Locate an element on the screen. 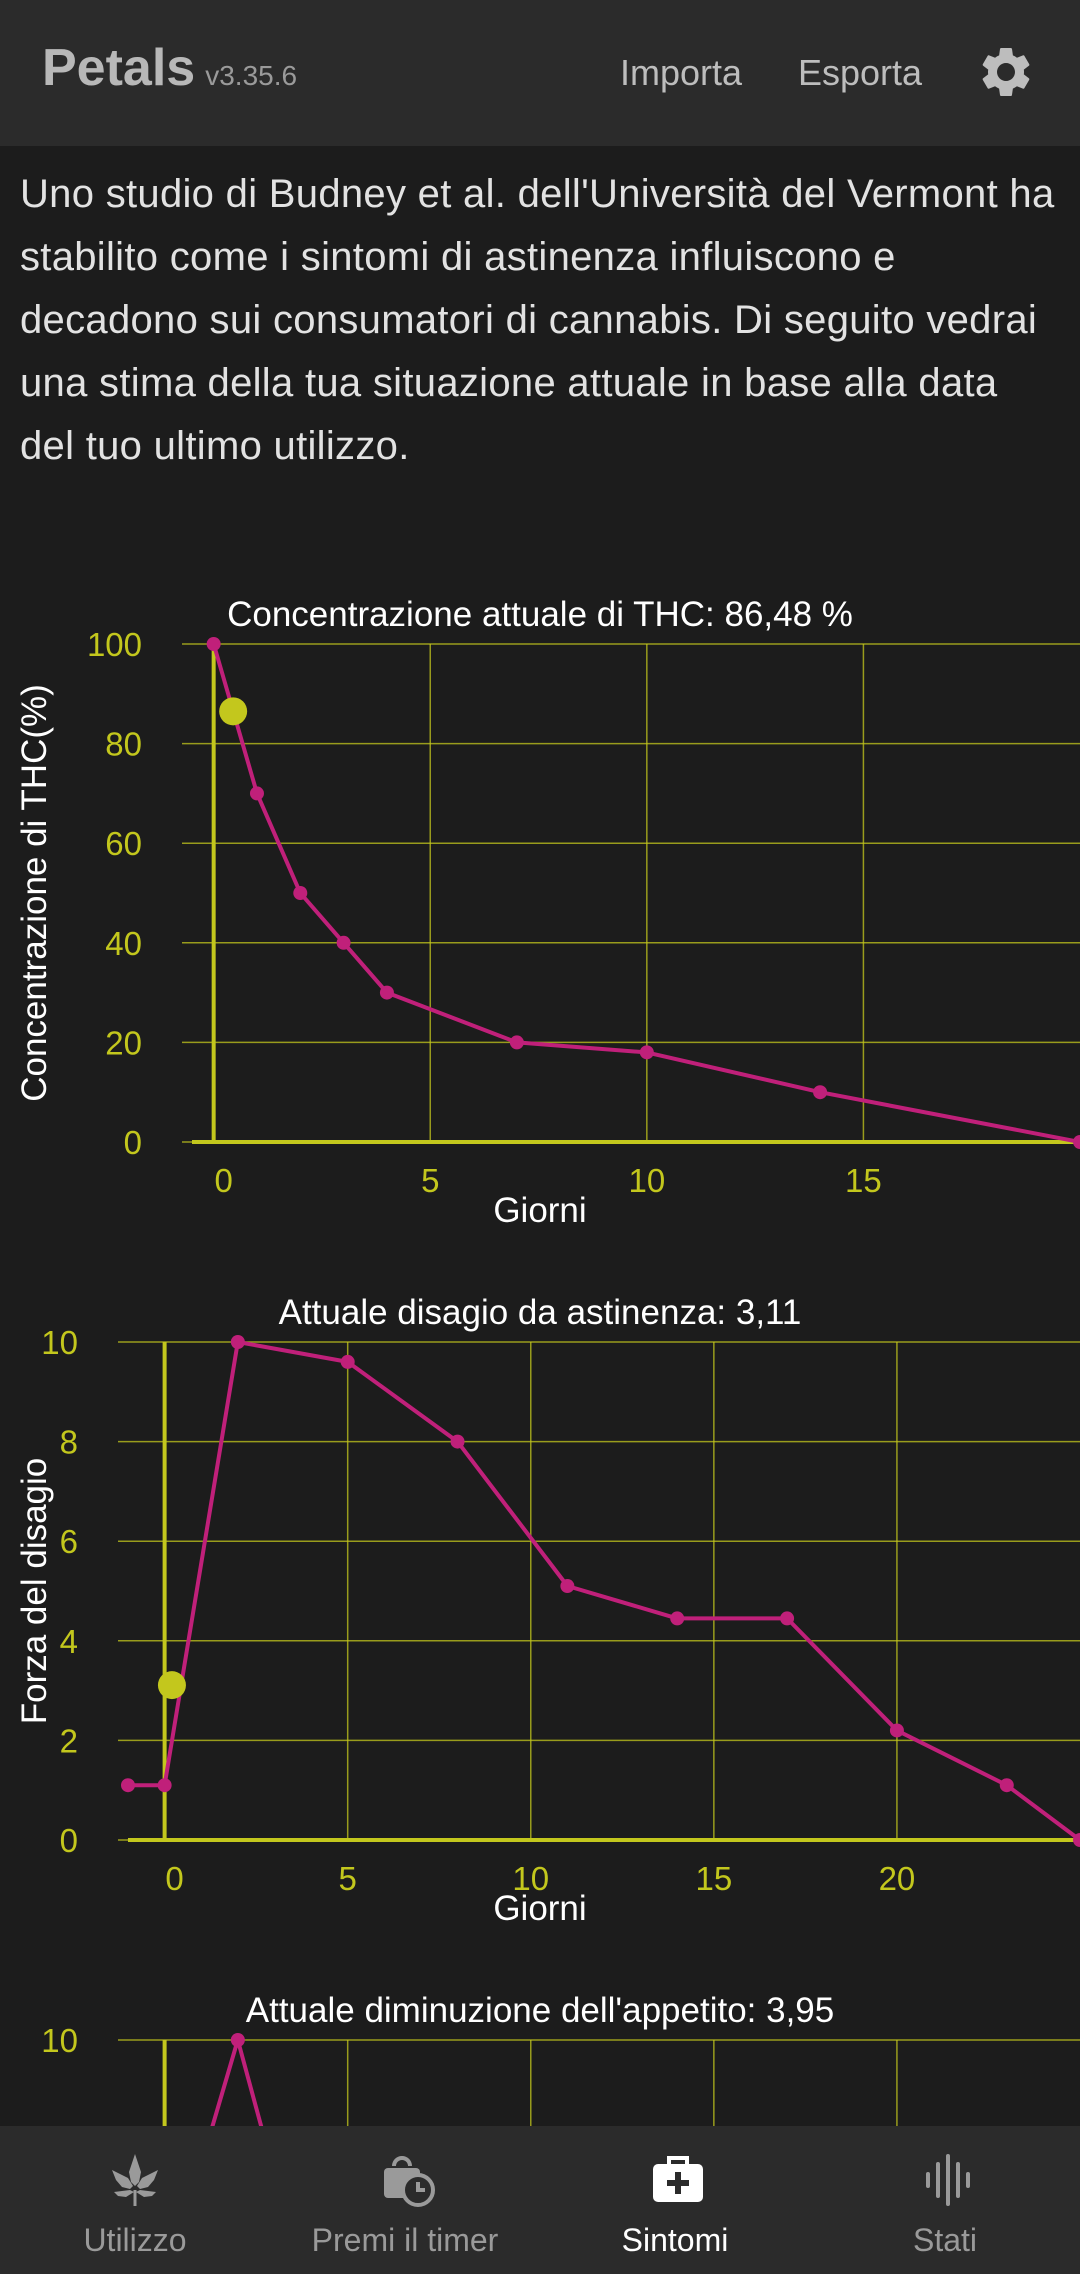 The width and height of the screenshot is (1080, 2274). timer-bag-icon is located at coordinates (409, 2181).